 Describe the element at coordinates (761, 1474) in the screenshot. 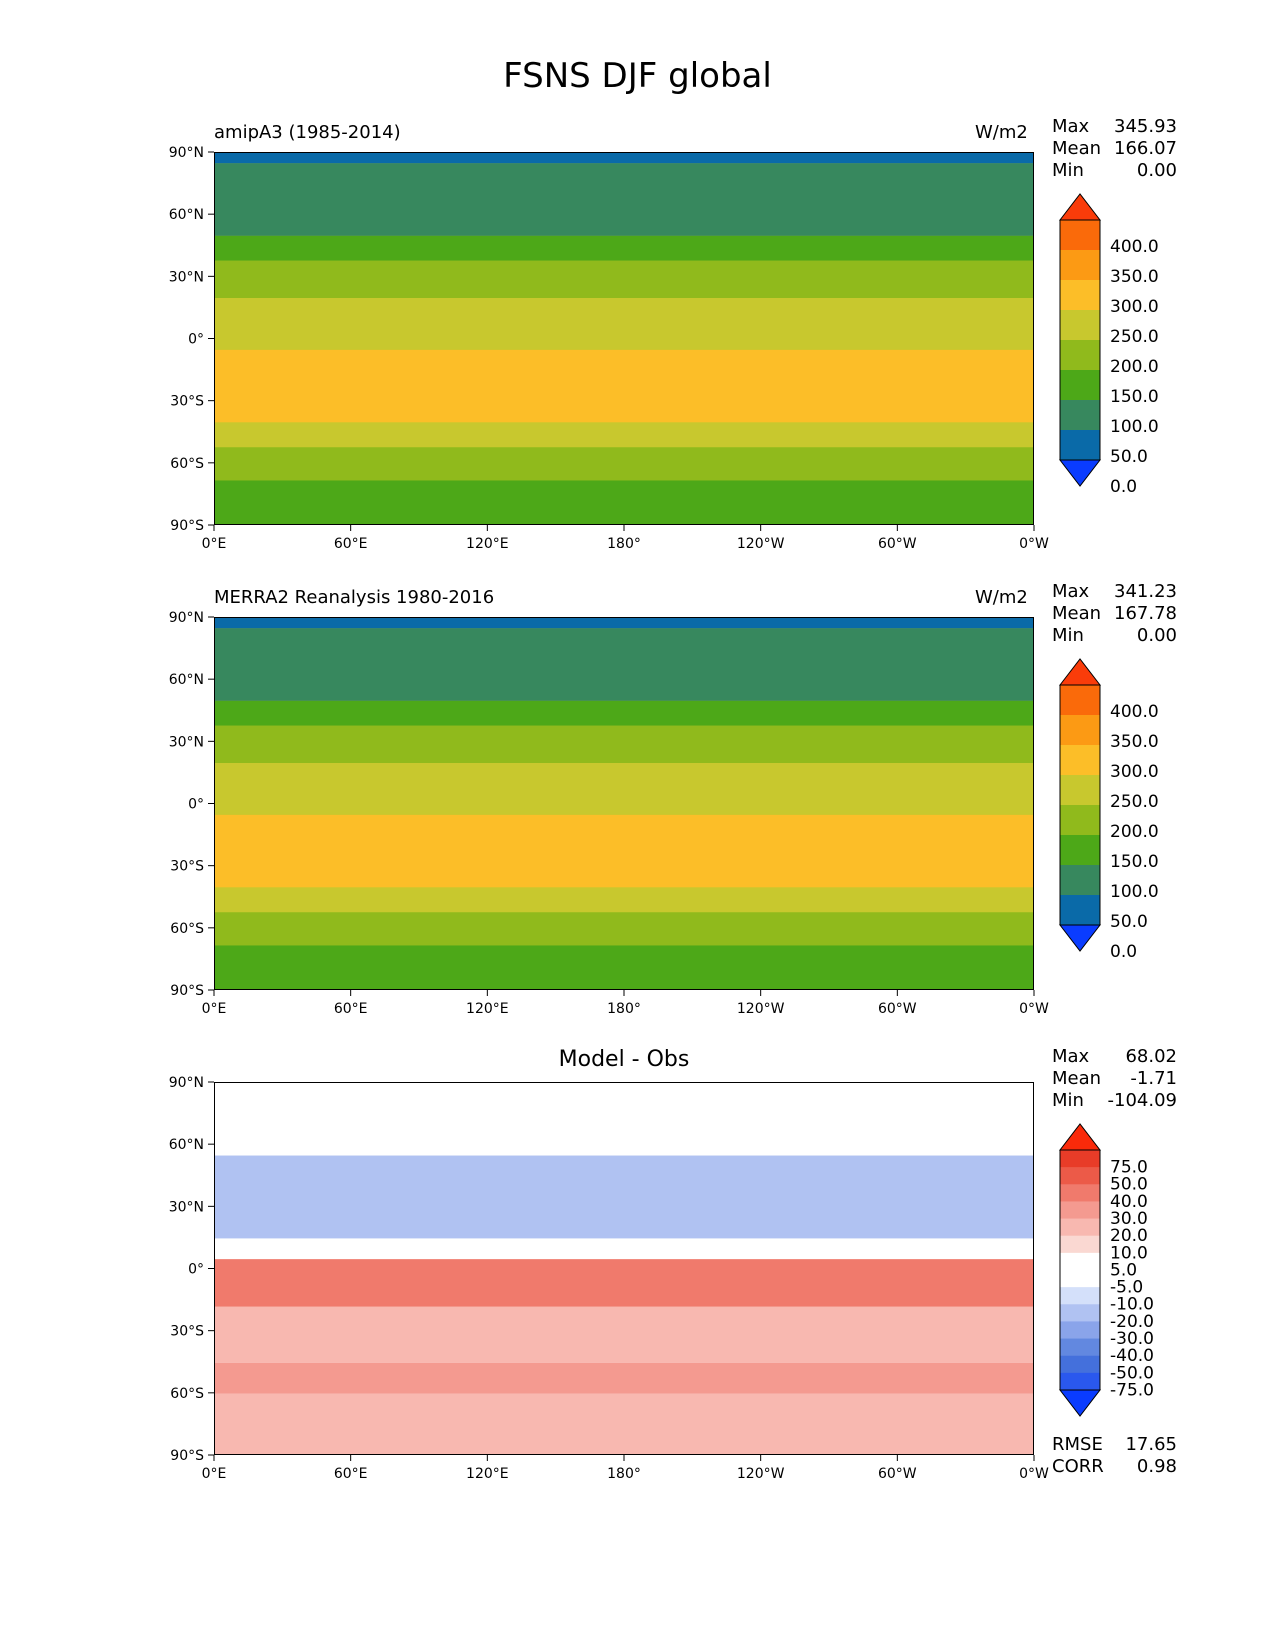

I see `x-tick-label: 120°W` at that location.